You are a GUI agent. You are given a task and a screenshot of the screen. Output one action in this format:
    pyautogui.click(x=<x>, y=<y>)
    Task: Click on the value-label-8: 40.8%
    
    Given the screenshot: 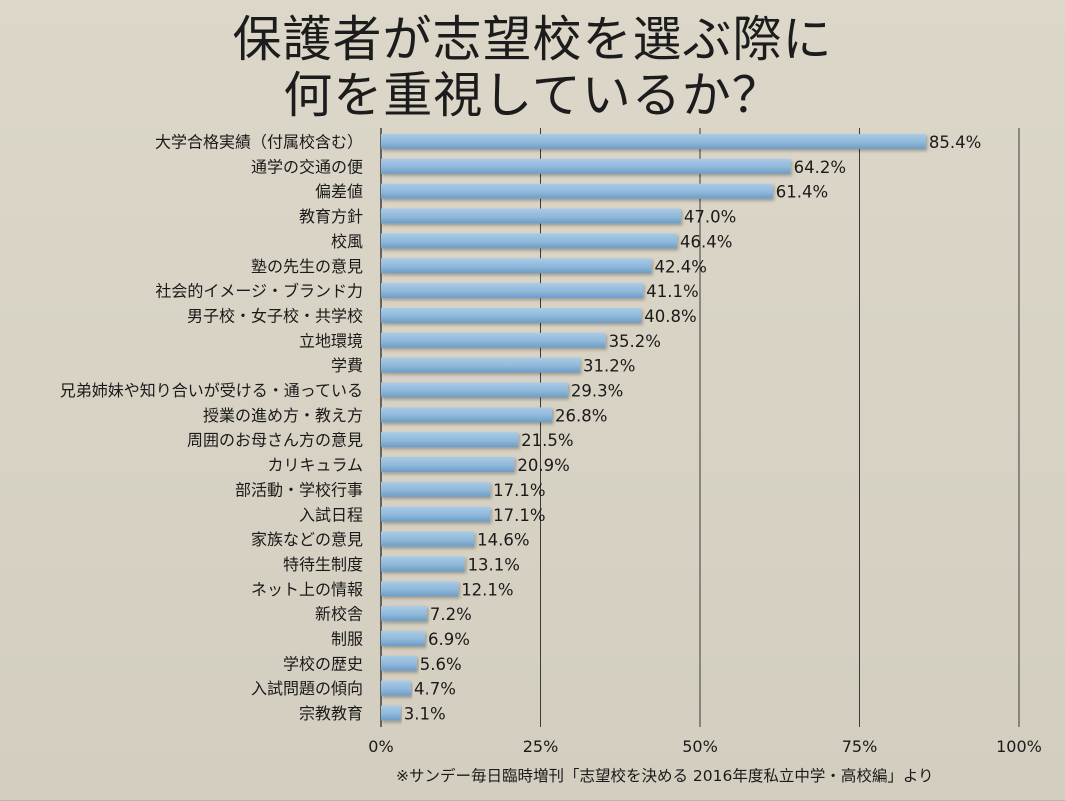 What is the action you would take?
    pyautogui.click(x=670, y=316)
    